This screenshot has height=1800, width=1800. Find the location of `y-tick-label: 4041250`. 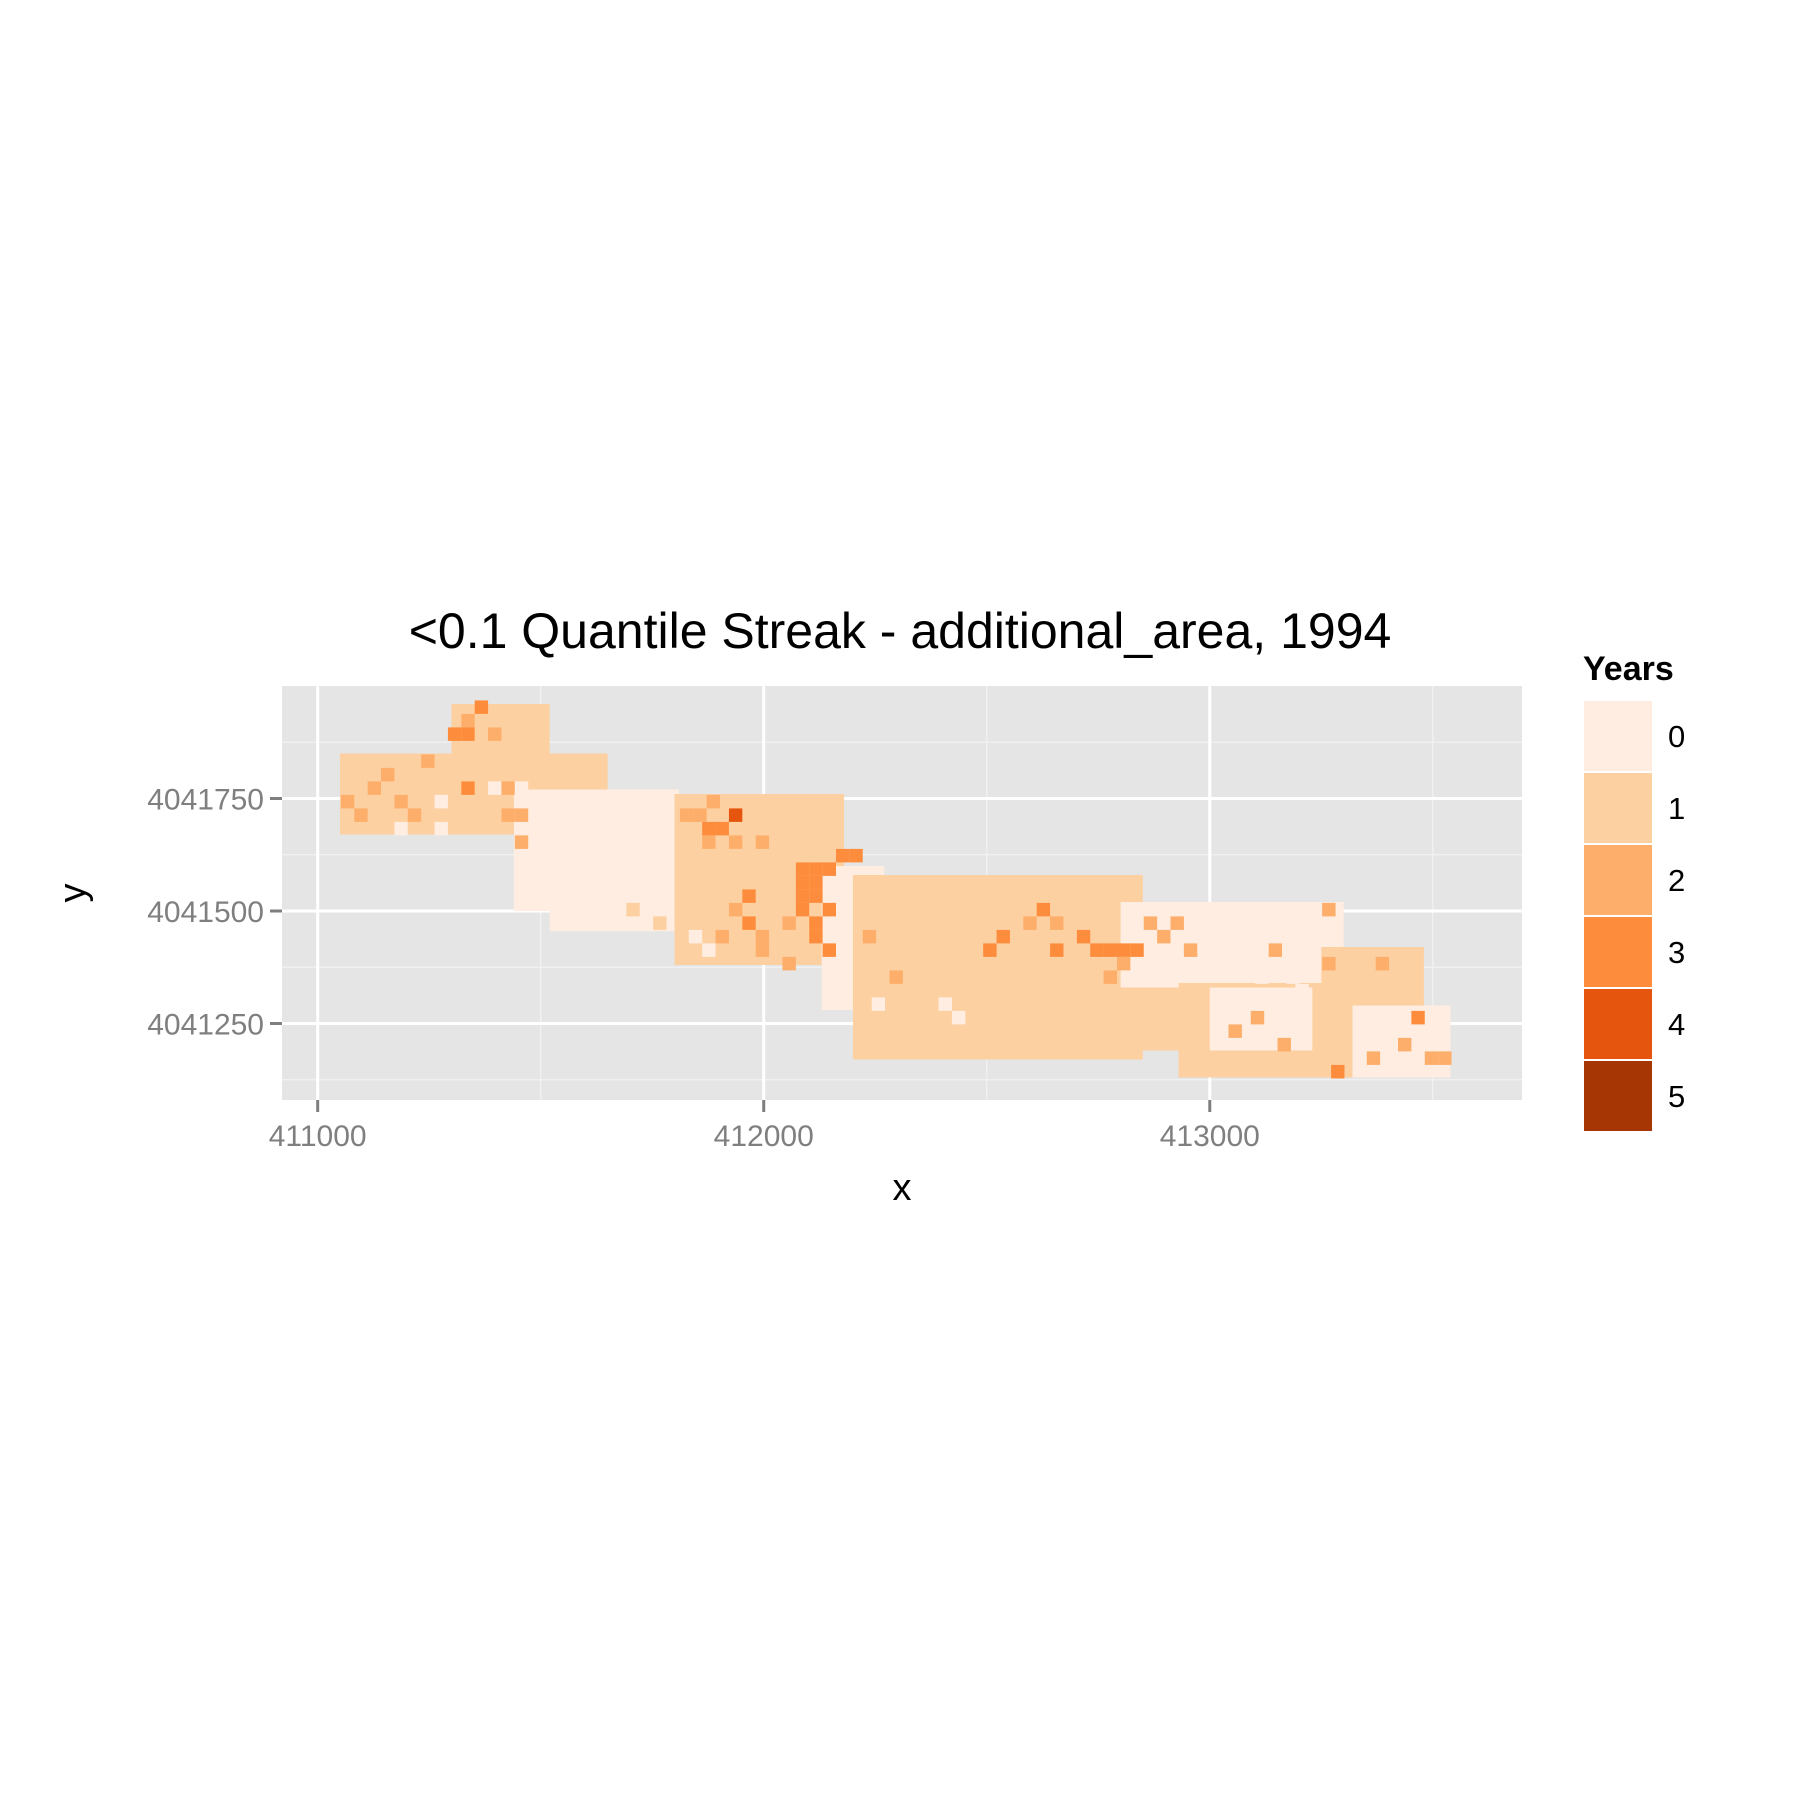

y-tick-label: 4041250 is located at coordinates (205, 1025).